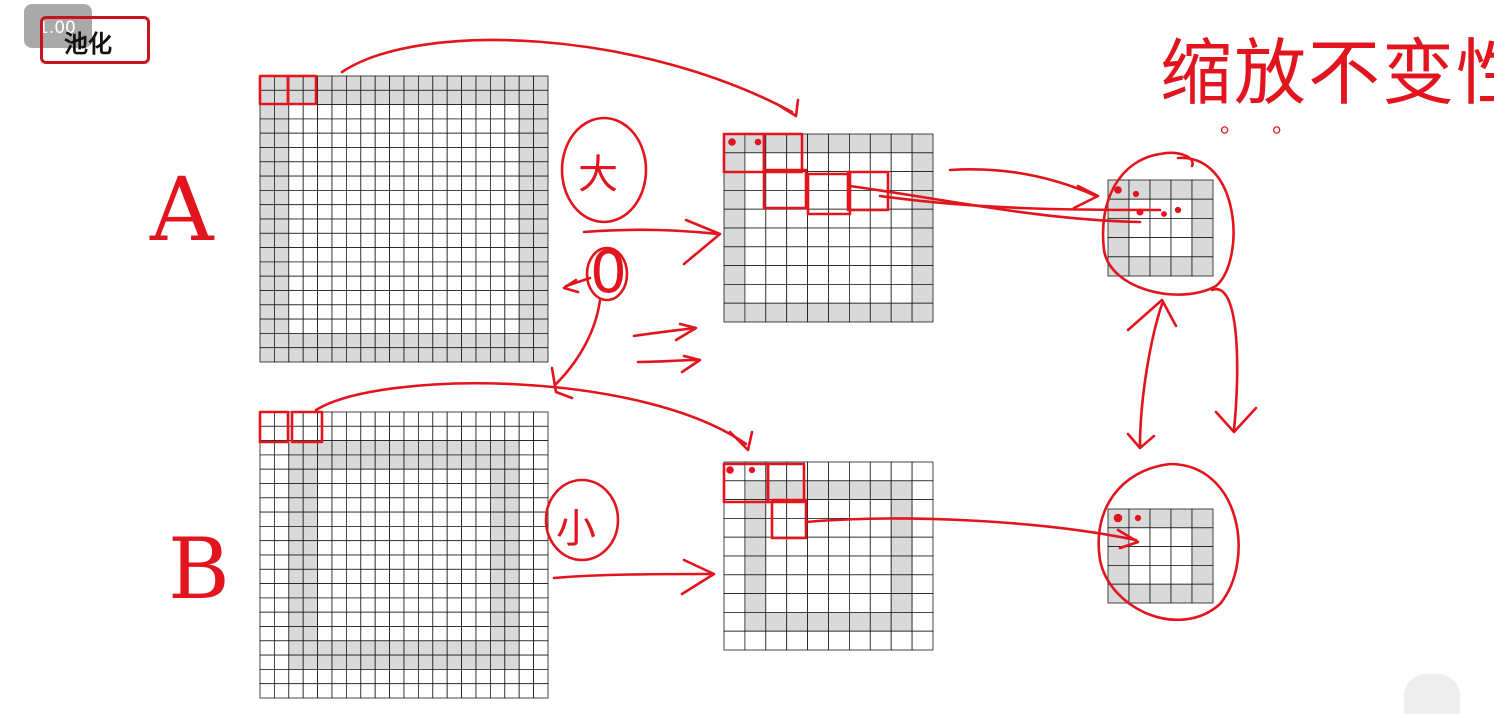 The height and width of the screenshot is (714, 1494). I want to click on app-corner-icon, so click(1432, 694).